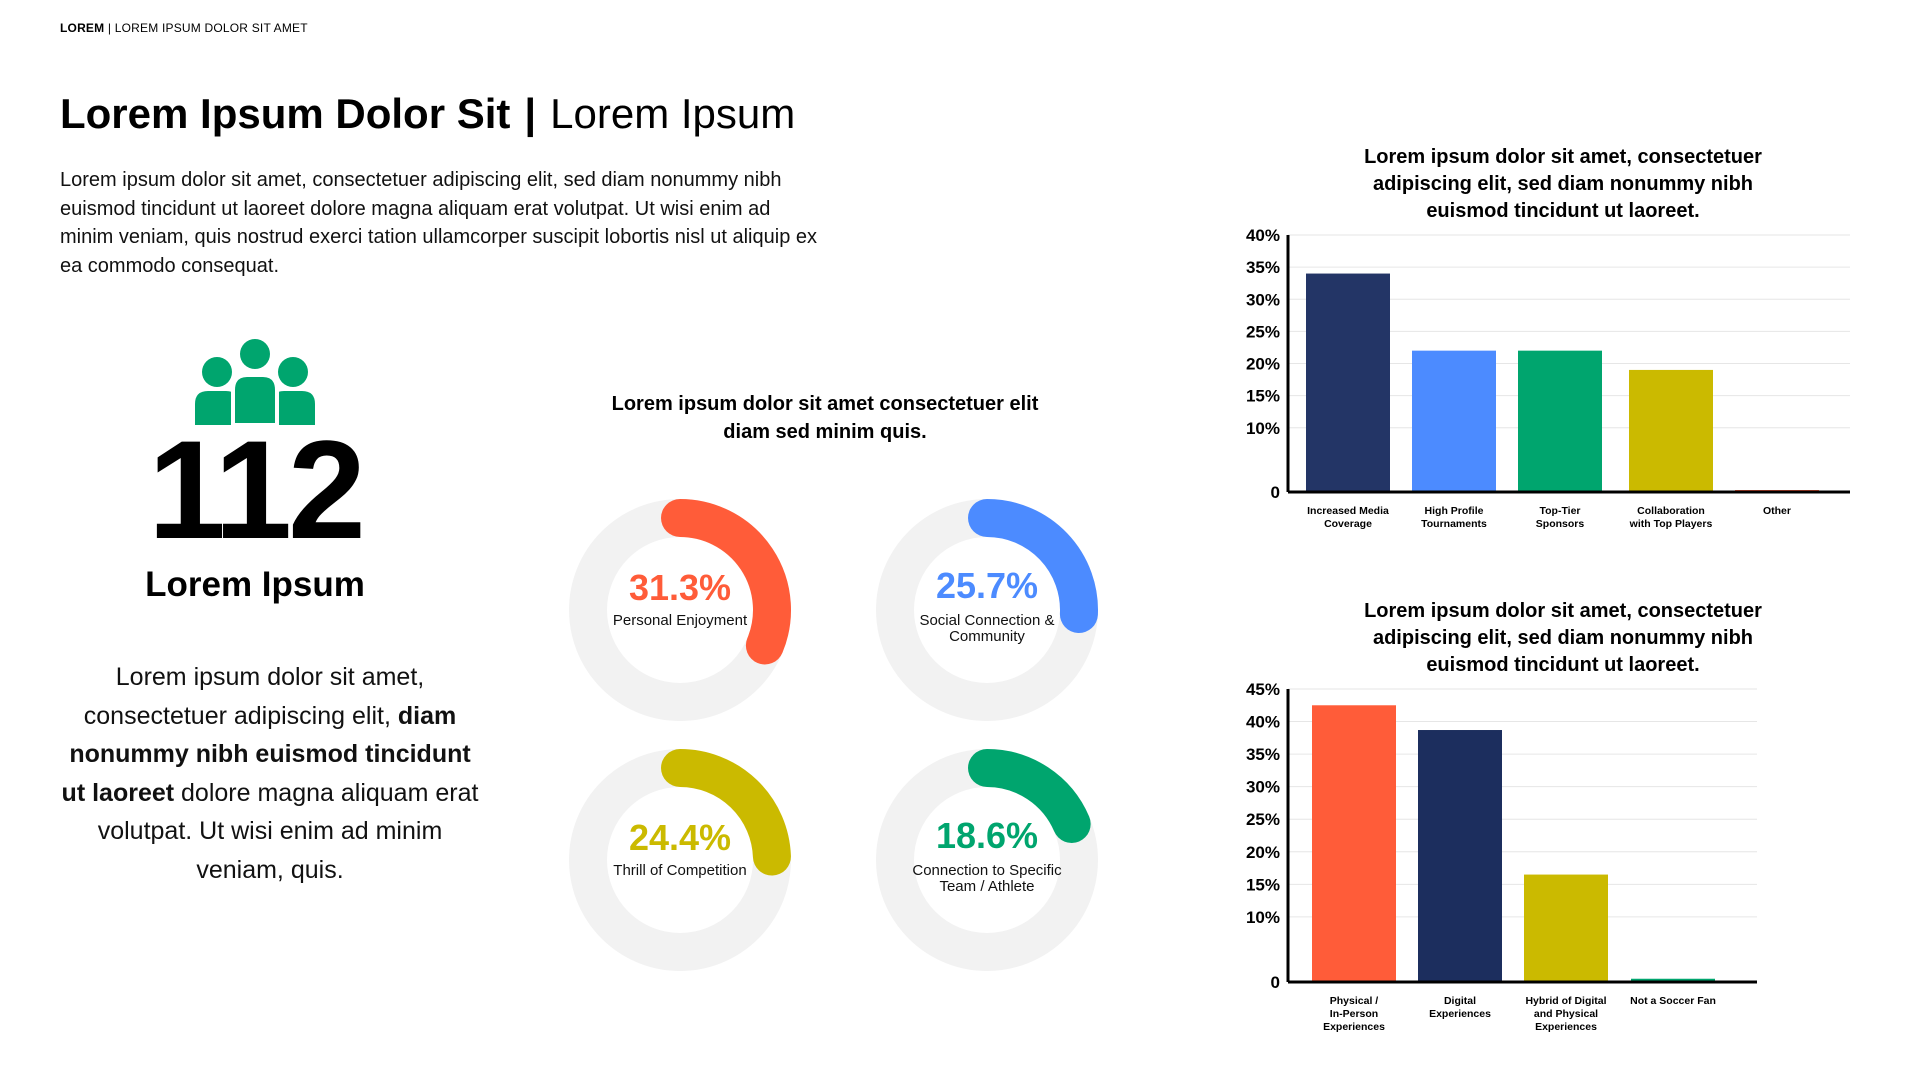  Describe the element at coordinates (255, 383) in the screenshot. I see `people-group-icon` at that location.